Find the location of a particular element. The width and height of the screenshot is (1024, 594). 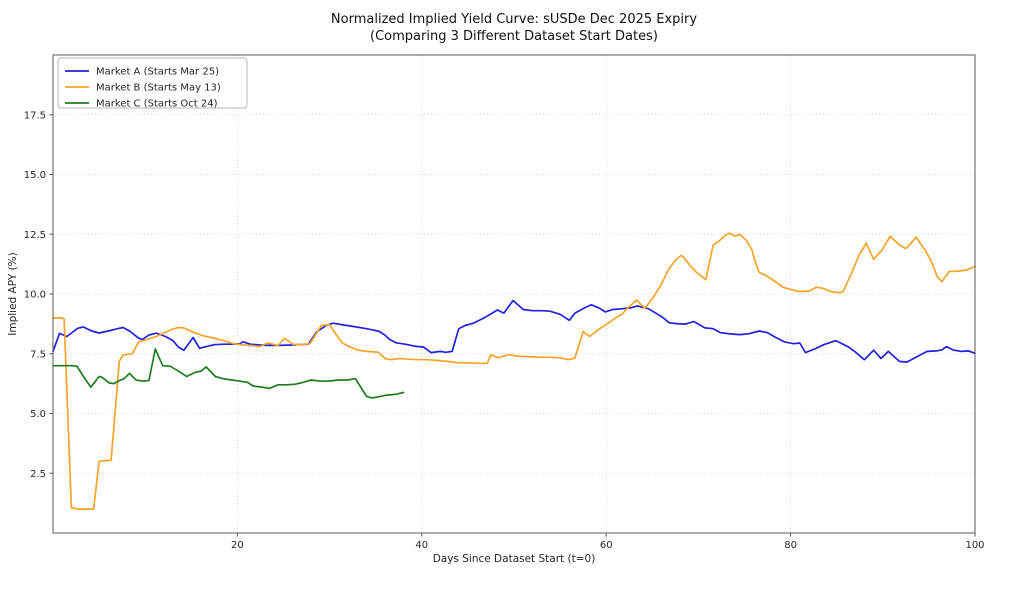

legend-box is located at coordinates (152, 83).